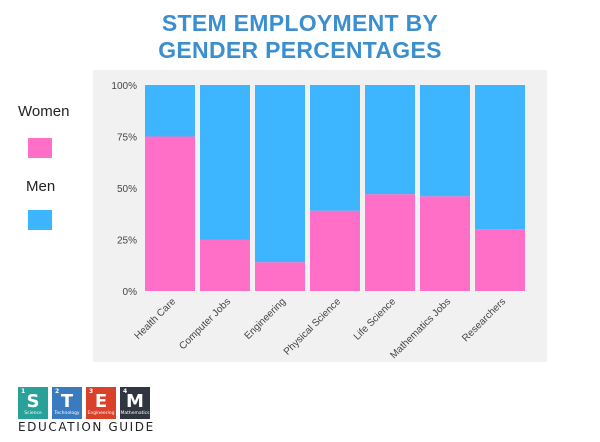 The width and height of the screenshot is (600, 442). Describe the element at coordinates (127, 189) in the screenshot. I see `y-tick-label: 50%` at that location.